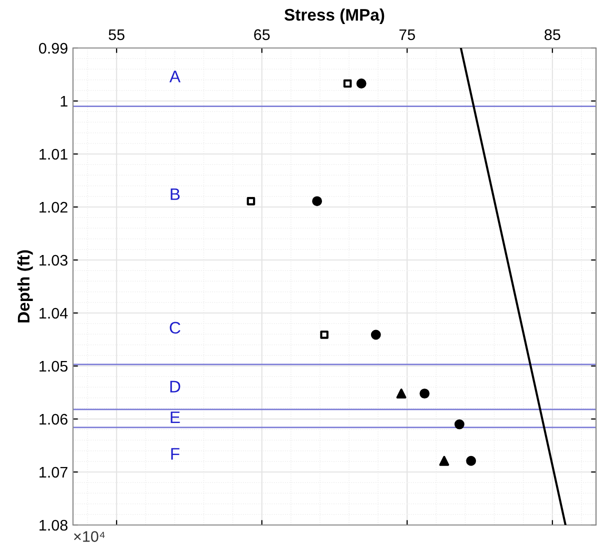 The height and width of the screenshot is (552, 597). I want to click on annotation: E, so click(175, 418).